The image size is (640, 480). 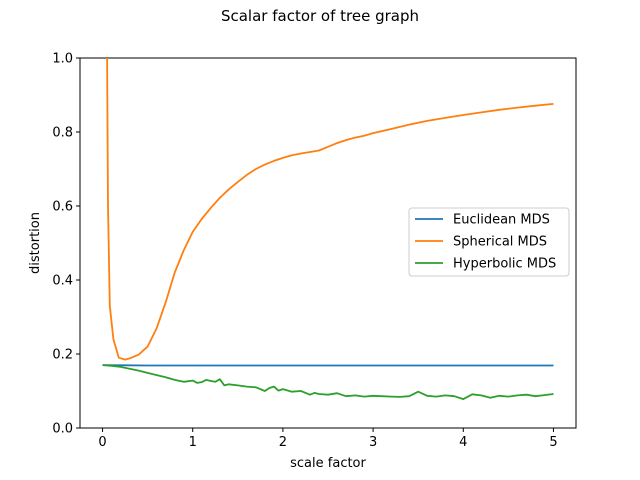 What do you see at coordinates (328, 463) in the screenshot?
I see `x-axis-label: scale factor` at bounding box center [328, 463].